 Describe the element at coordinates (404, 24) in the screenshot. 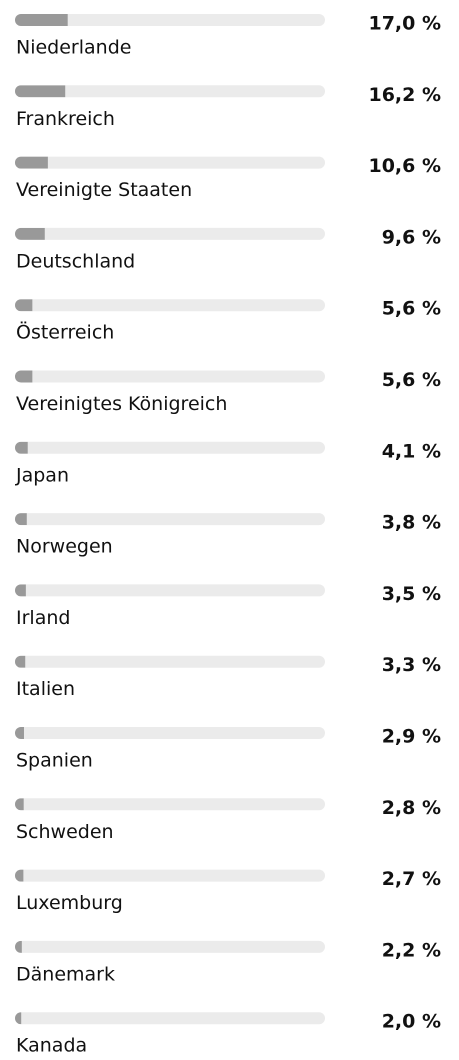

I see `value-label: 17,0 %` at that location.